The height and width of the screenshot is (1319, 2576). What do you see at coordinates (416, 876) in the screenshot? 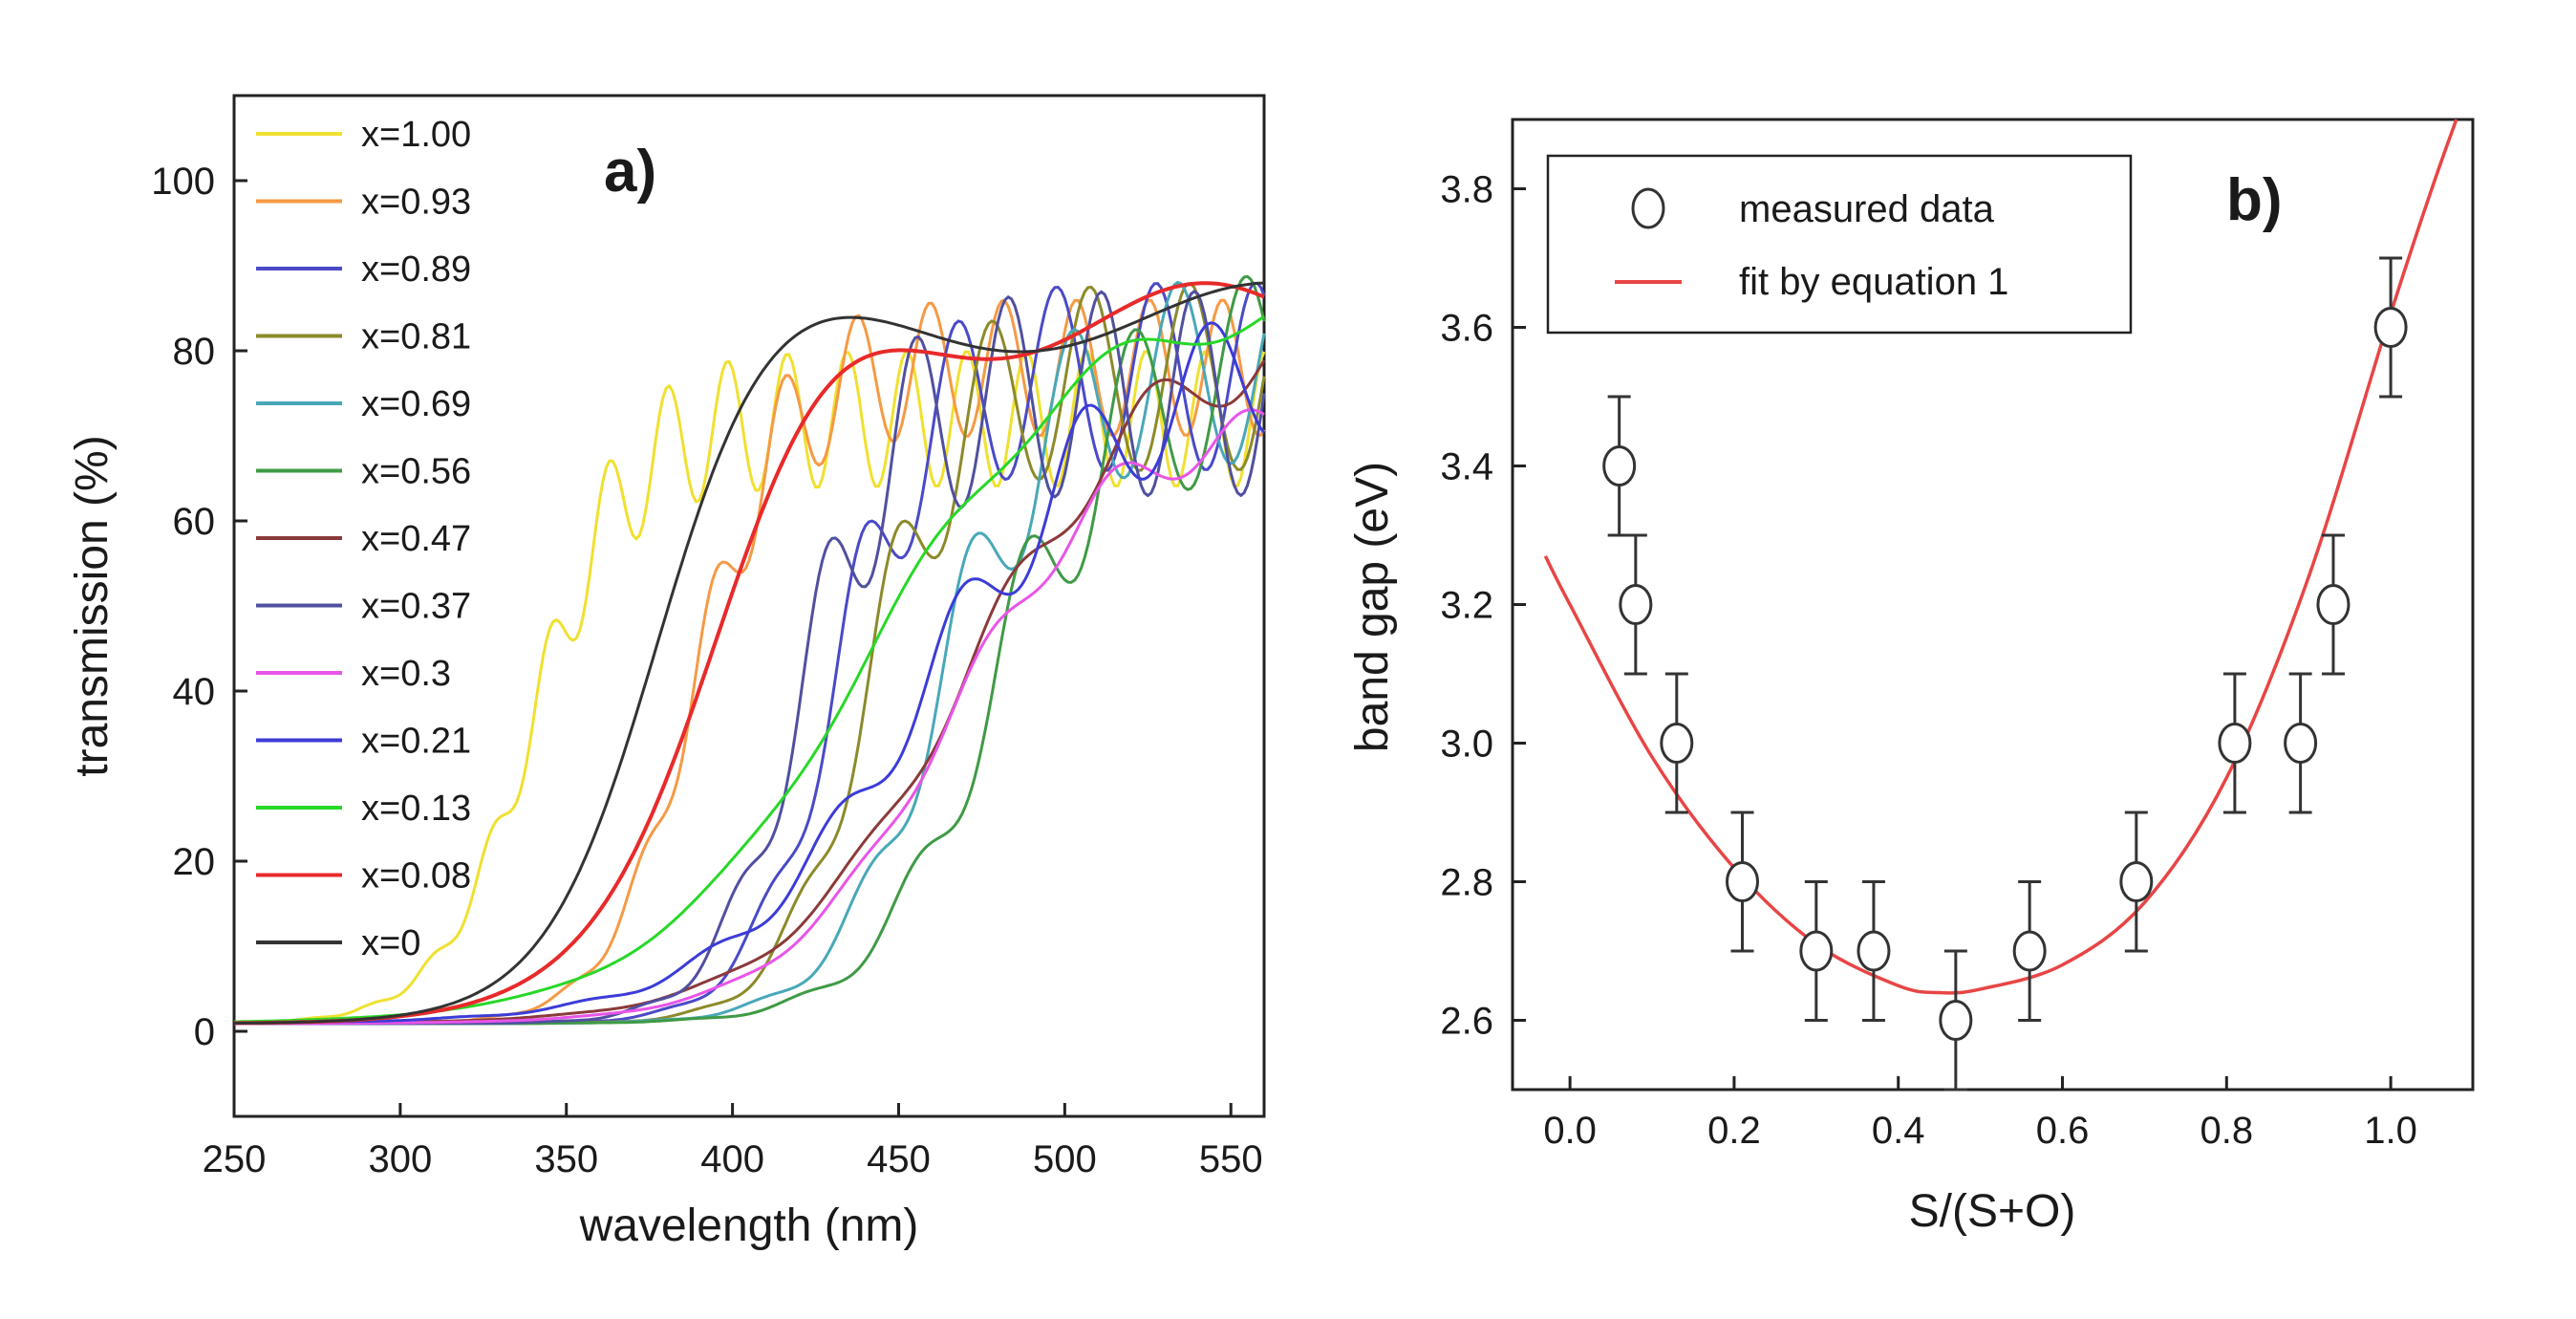
I see `a-legend-label: x=0.08` at bounding box center [416, 876].